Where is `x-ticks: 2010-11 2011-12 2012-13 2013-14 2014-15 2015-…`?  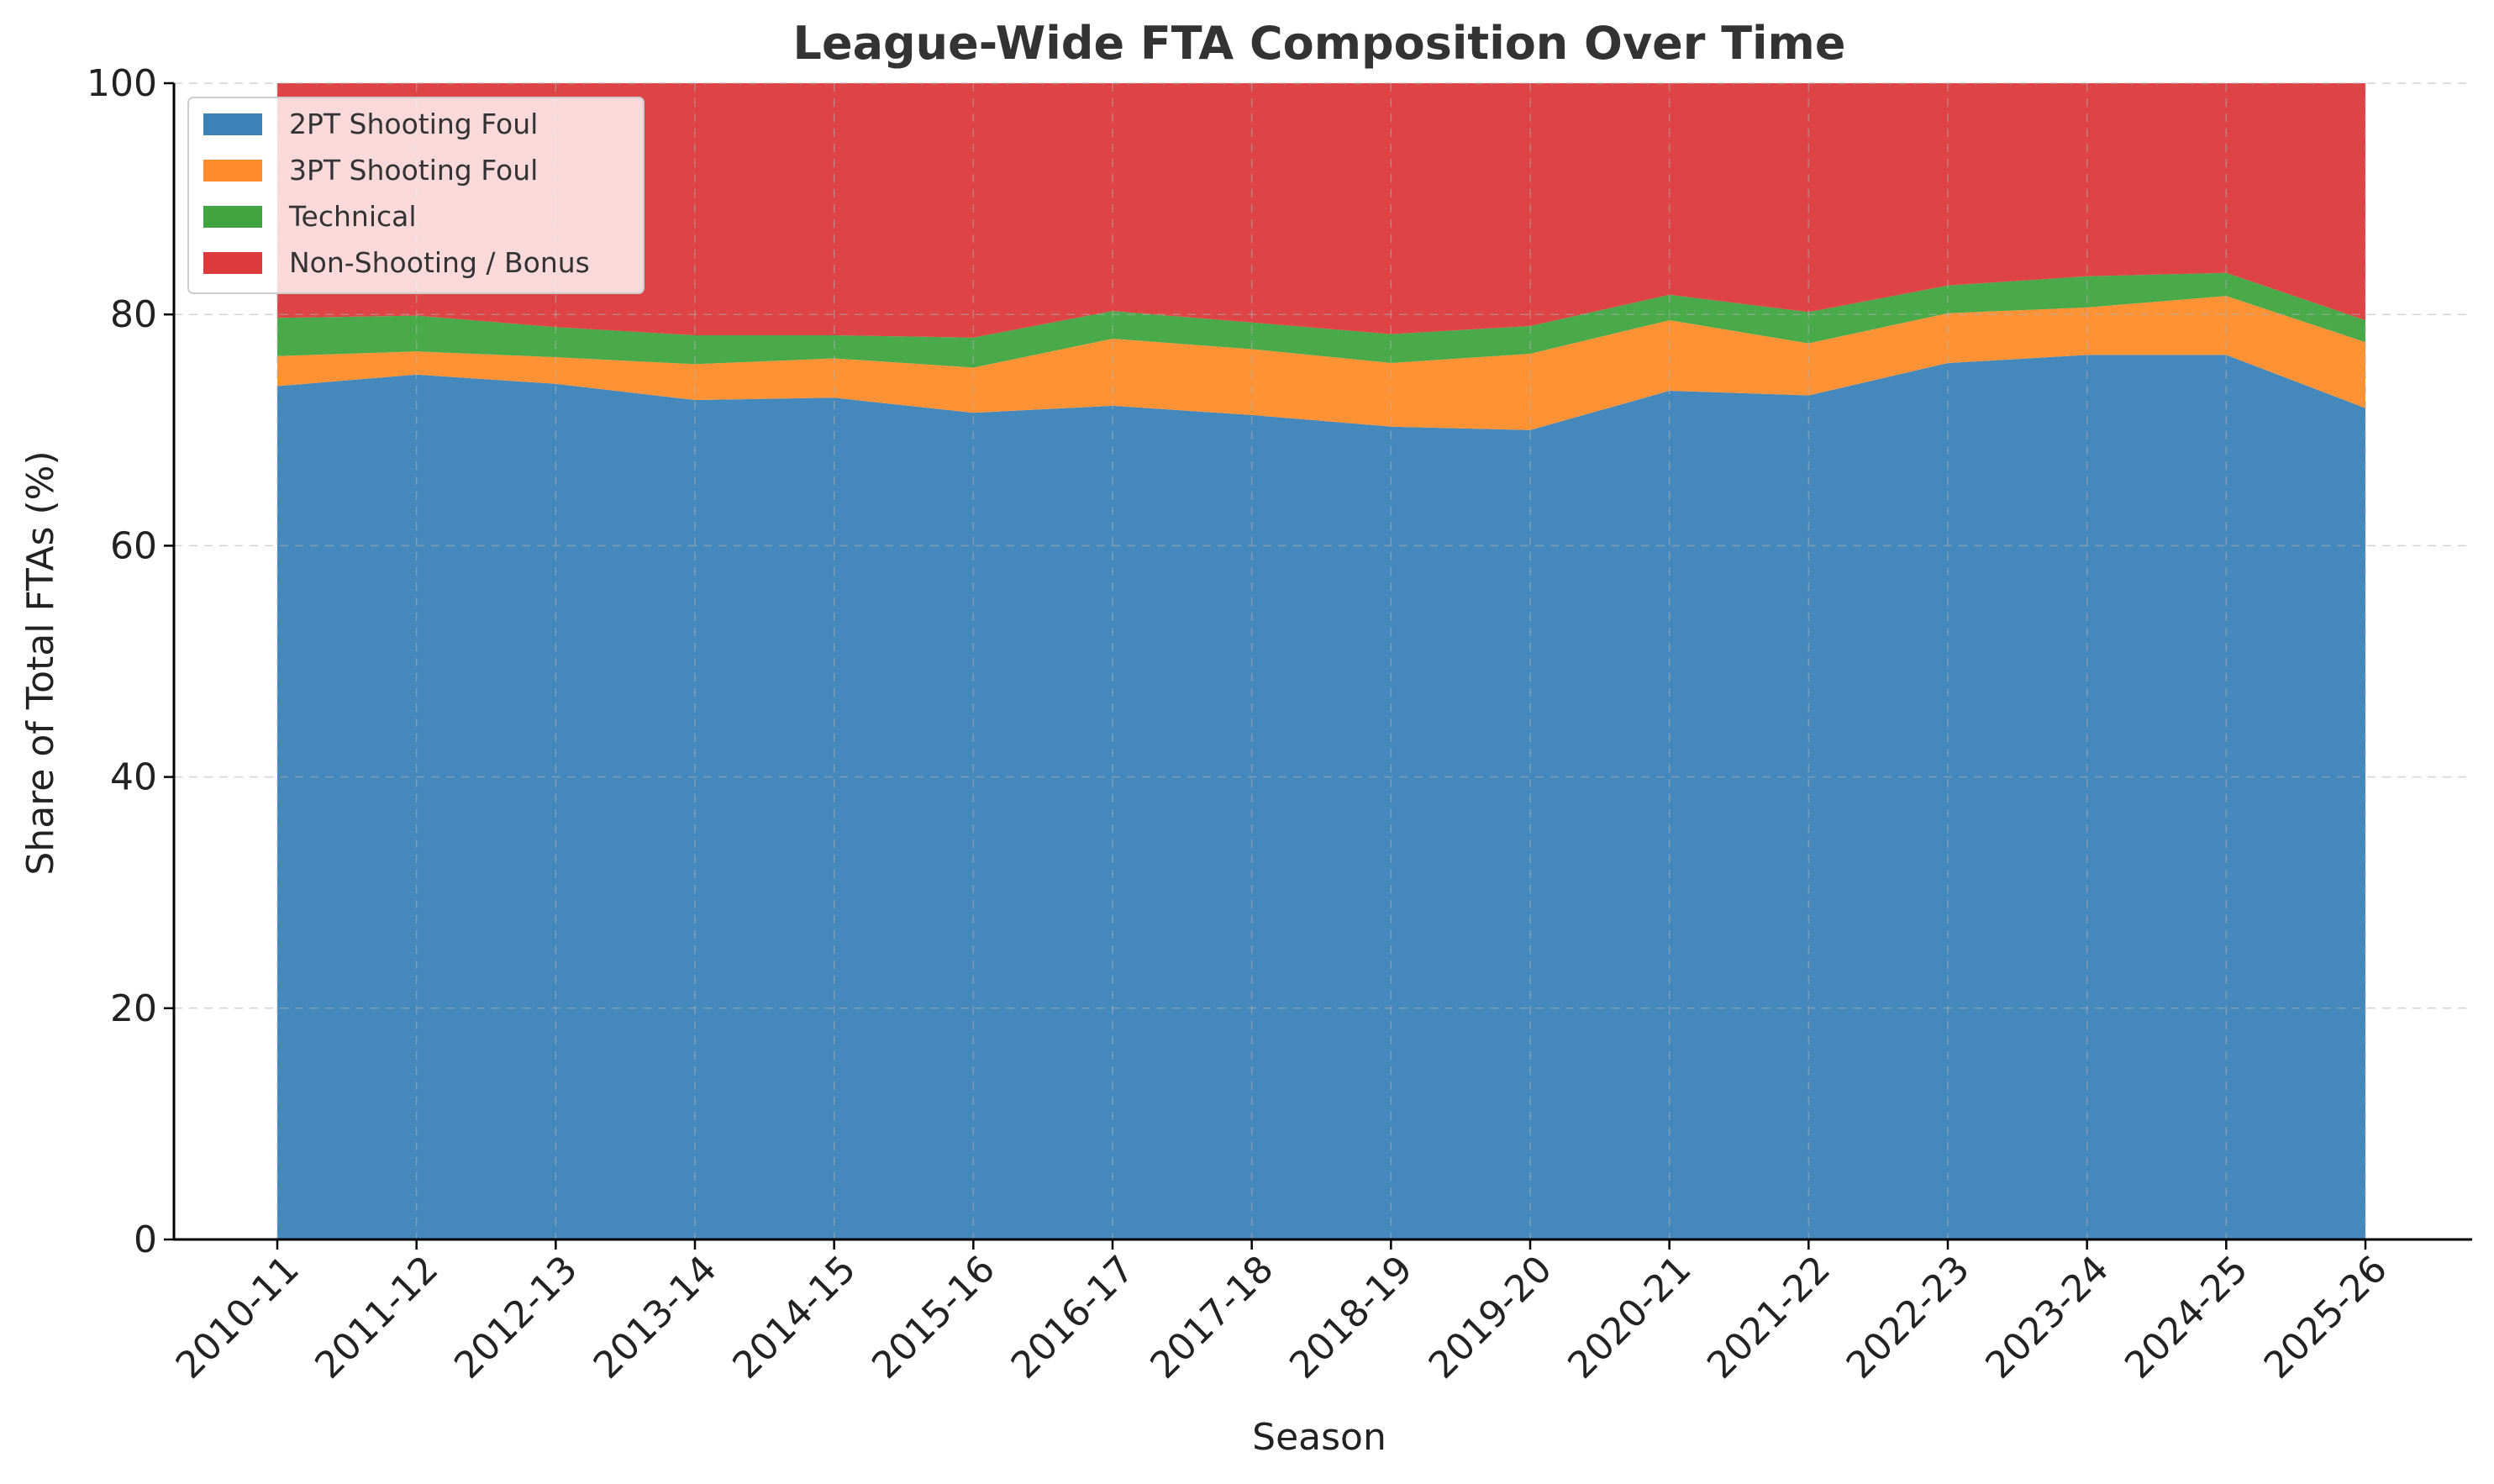 x-ticks: 2010-11 2011-12 2012-13 2013-14 2014-15 2015-… is located at coordinates (1282, 1313).